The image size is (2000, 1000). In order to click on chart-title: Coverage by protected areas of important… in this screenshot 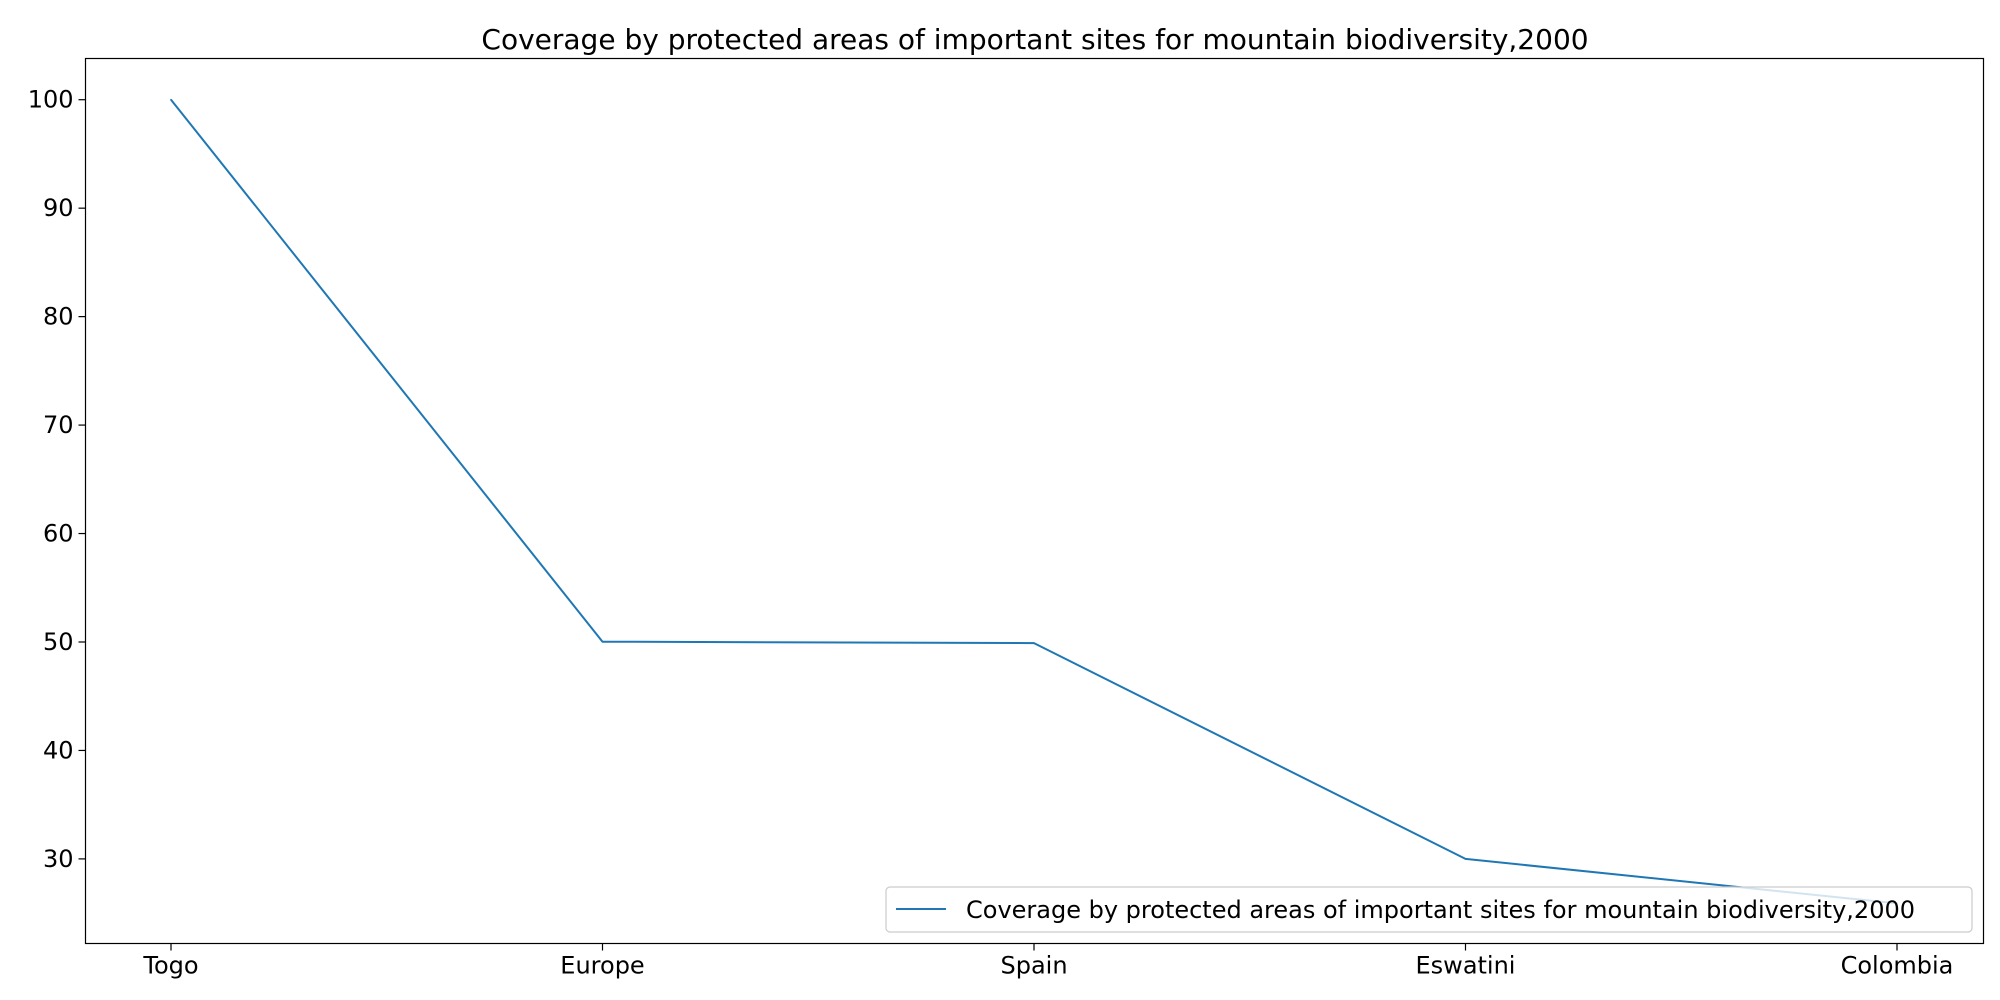, I will do `click(1034, 39)`.